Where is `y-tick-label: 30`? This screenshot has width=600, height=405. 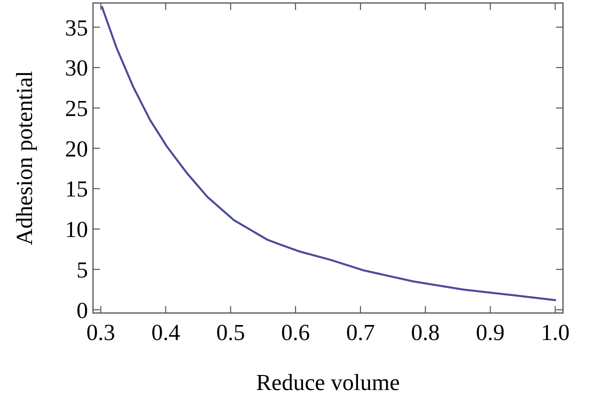
y-tick-label: 30 is located at coordinates (76, 68).